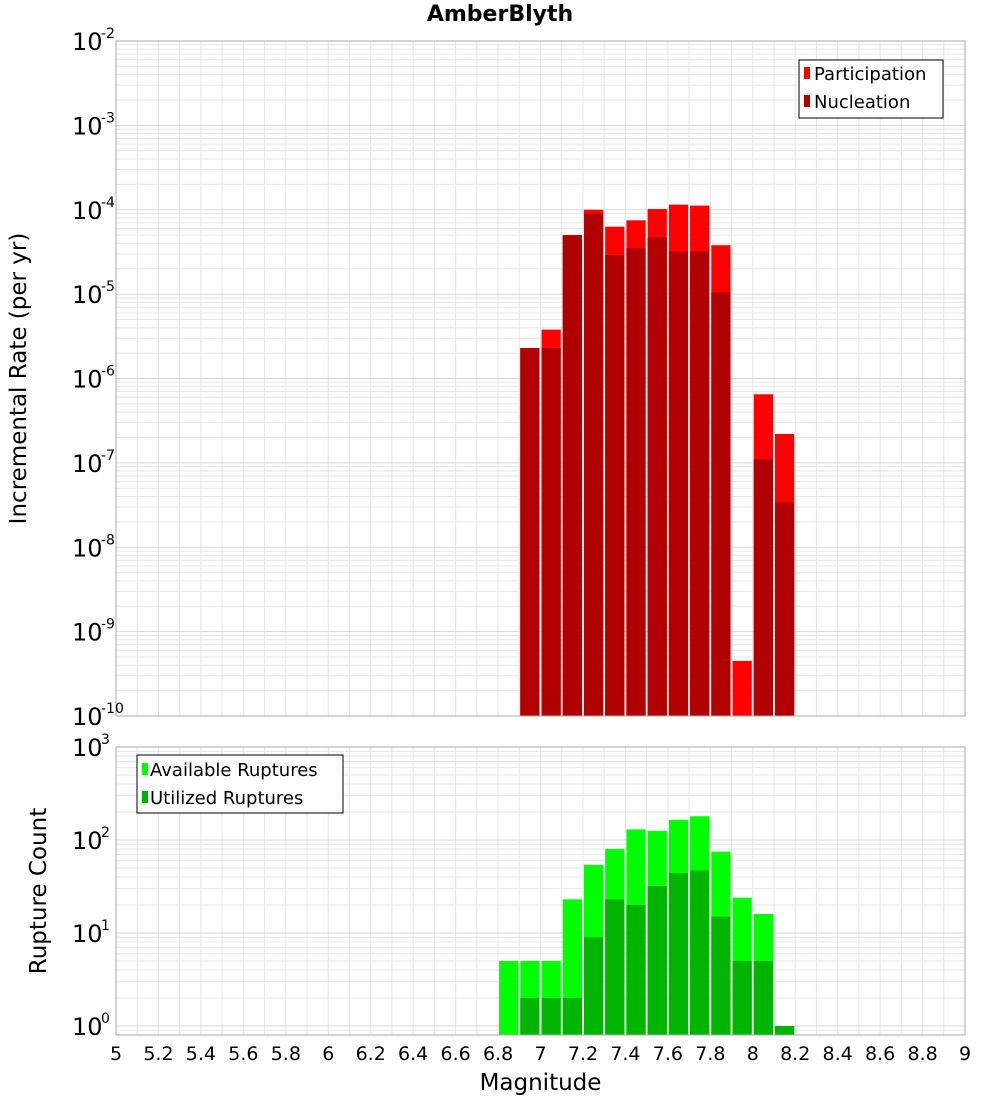  I want to click on count-legend-box, so click(240, 784).